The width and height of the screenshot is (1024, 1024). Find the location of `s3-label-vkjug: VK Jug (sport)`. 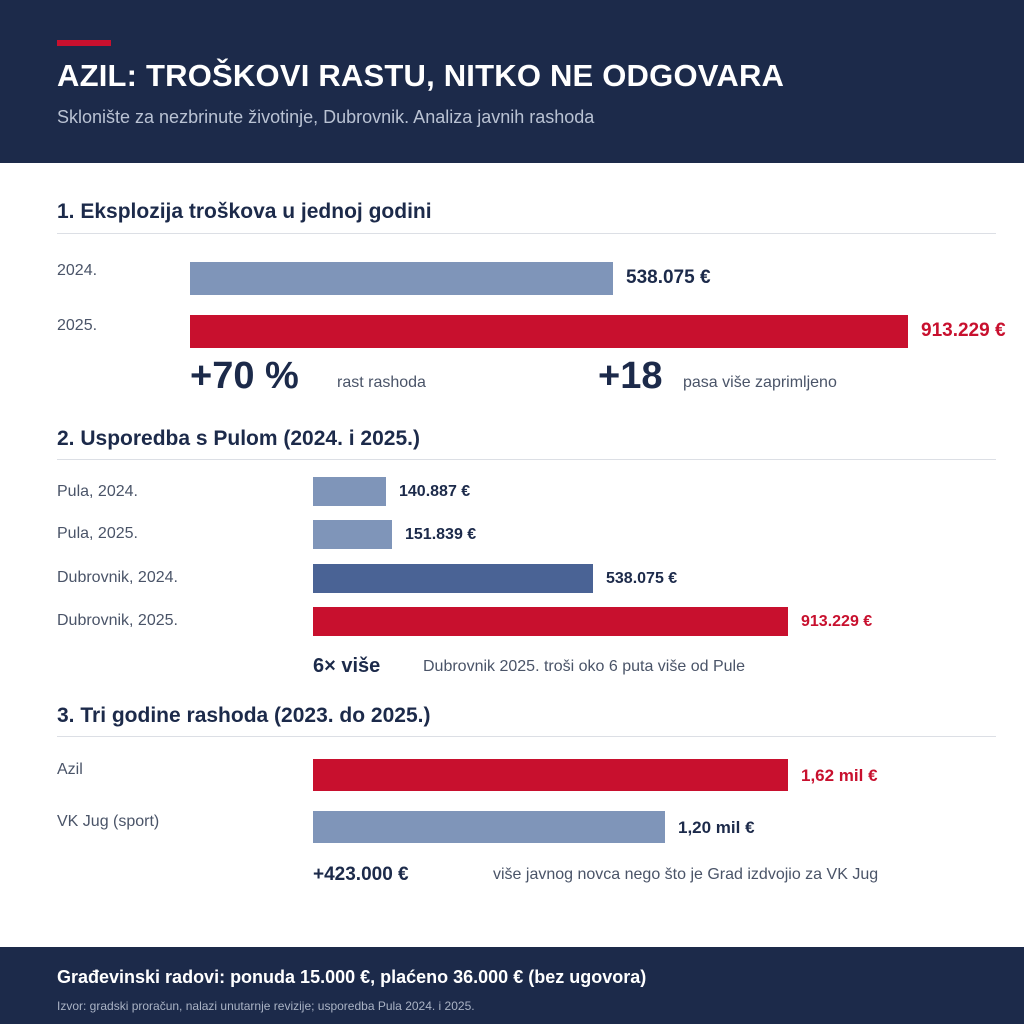

s3-label-vkjug: VK Jug (sport) is located at coordinates (108, 821).